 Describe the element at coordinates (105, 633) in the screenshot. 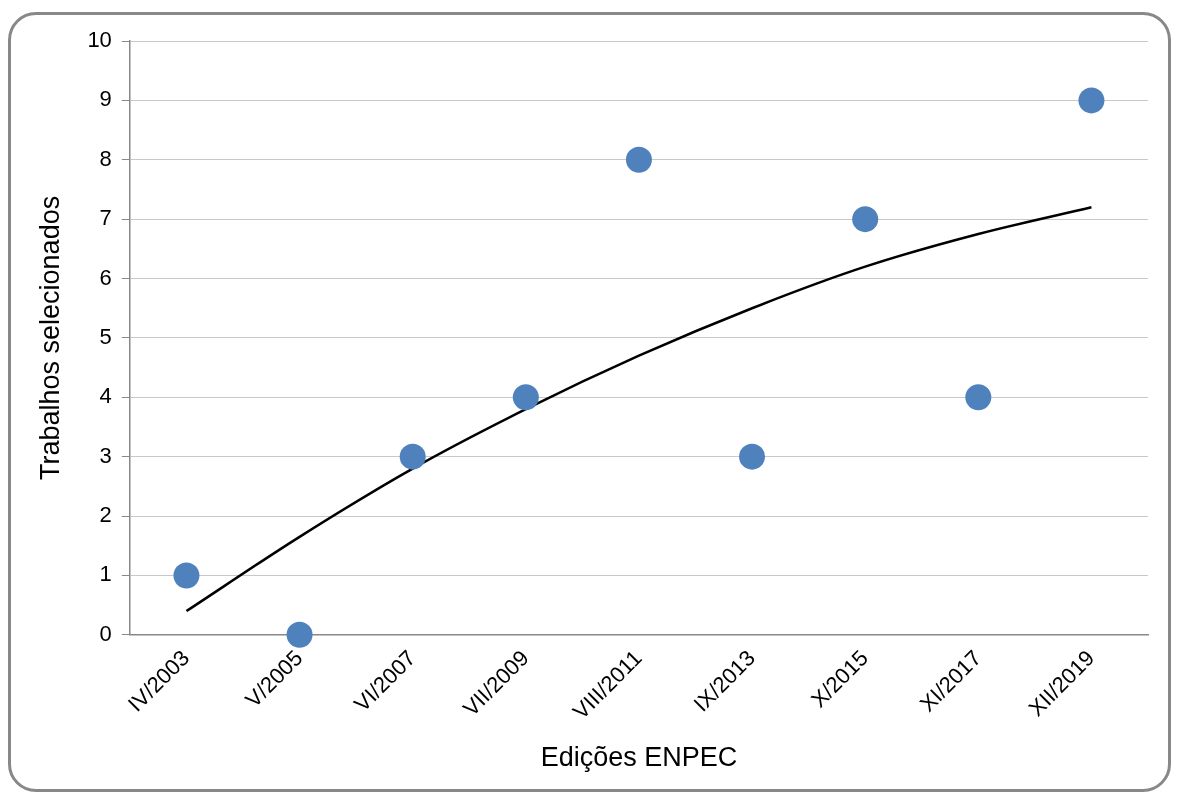

I see `y-tick-label: 0` at that location.